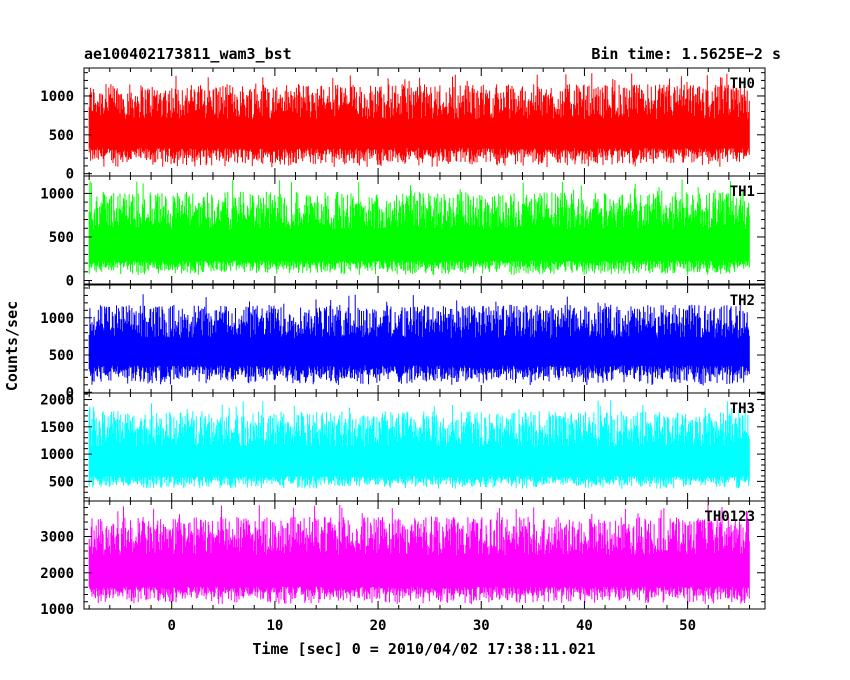 Image resolution: width=850 pixels, height=680 pixels. What do you see at coordinates (378, 626) in the screenshot?
I see `x-tick-label: 20` at bounding box center [378, 626].